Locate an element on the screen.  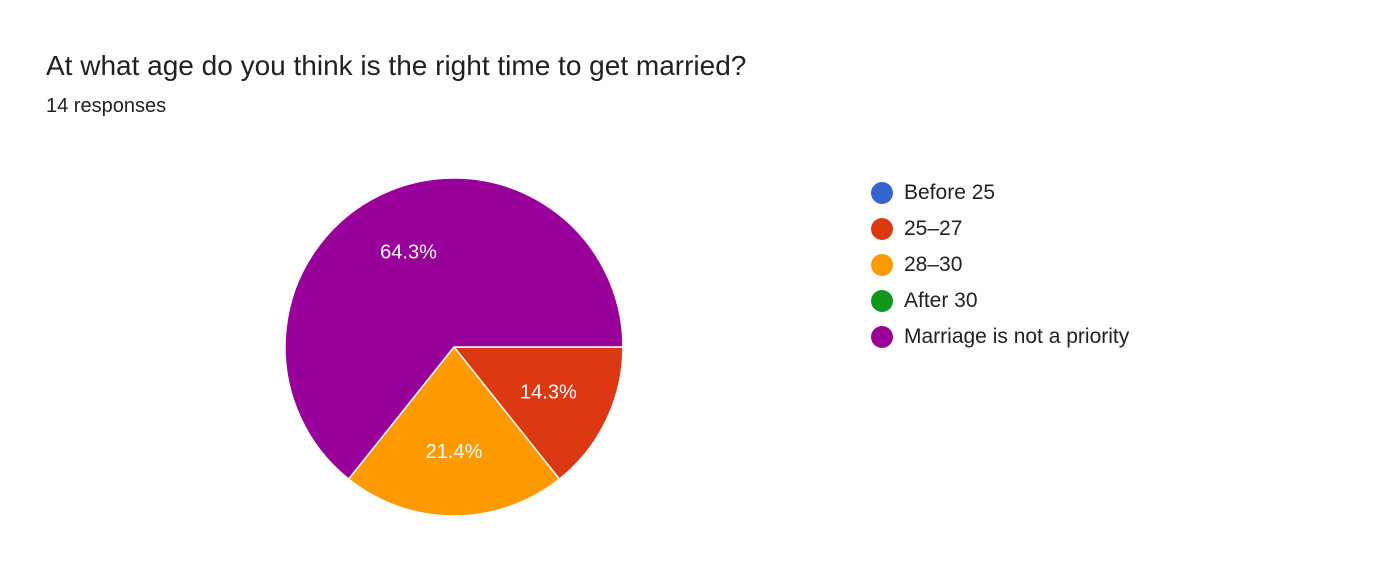
pie-slice-marriage-is-not-a-priority is located at coordinates (454, 329).